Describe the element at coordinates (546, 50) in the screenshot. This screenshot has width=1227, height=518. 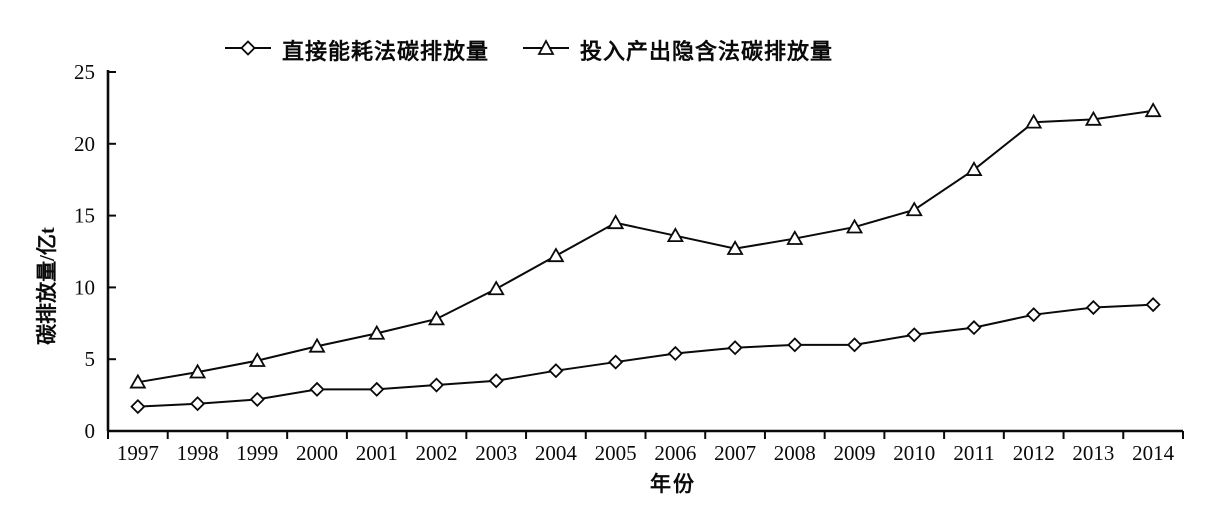
I see `triangle-marker-icon` at that location.